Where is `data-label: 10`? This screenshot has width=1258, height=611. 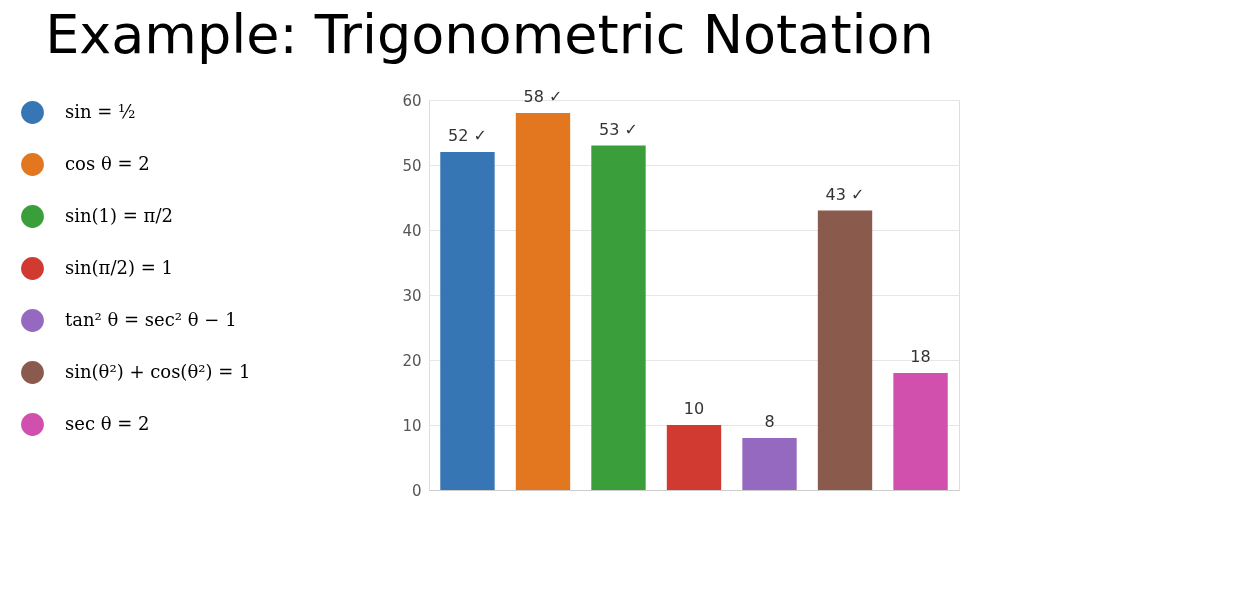
data-label: 10 is located at coordinates (694, 408).